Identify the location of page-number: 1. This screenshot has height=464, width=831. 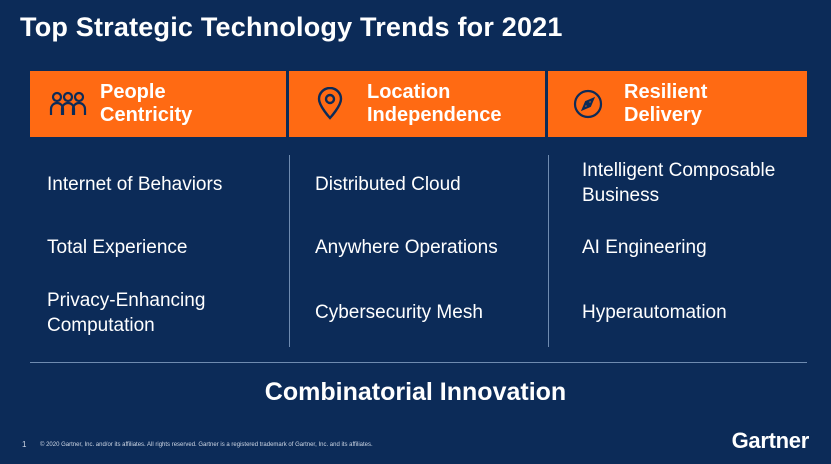
(24, 444).